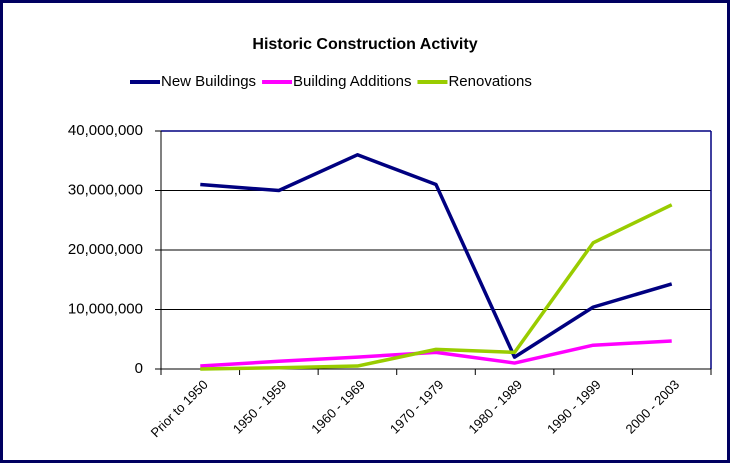  I want to click on series-line, so click(436, 353).